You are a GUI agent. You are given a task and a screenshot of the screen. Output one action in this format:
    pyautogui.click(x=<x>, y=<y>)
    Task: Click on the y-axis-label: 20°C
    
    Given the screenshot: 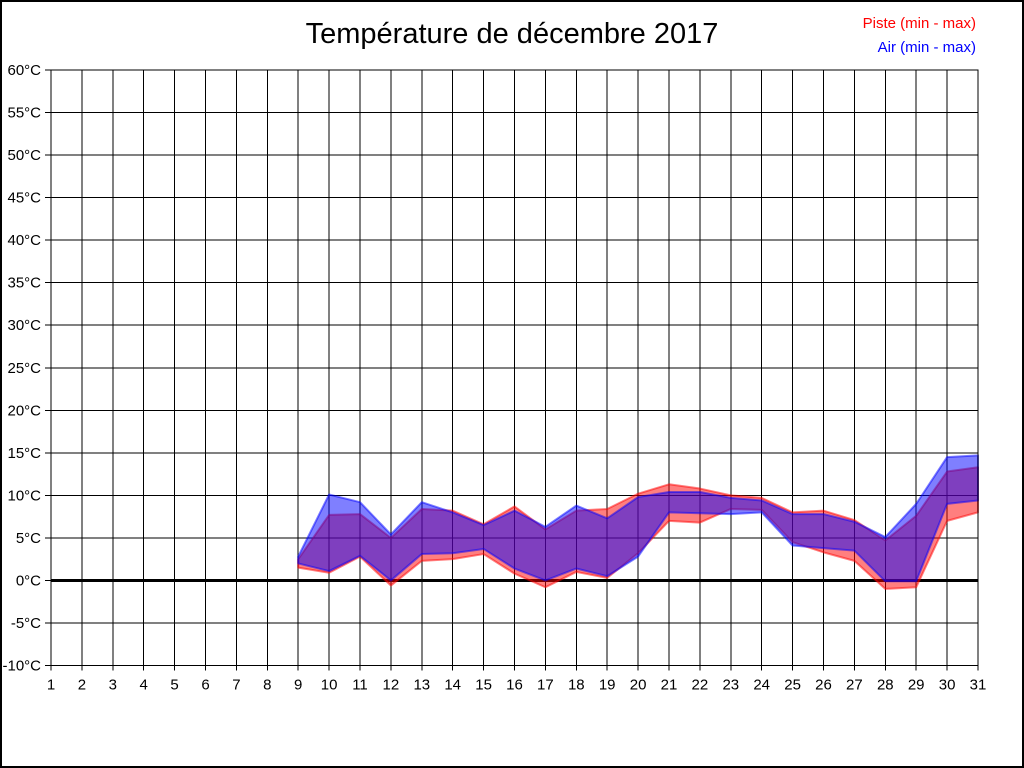 What is the action you would take?
    pyautogui.click(x=24, y=410)
    